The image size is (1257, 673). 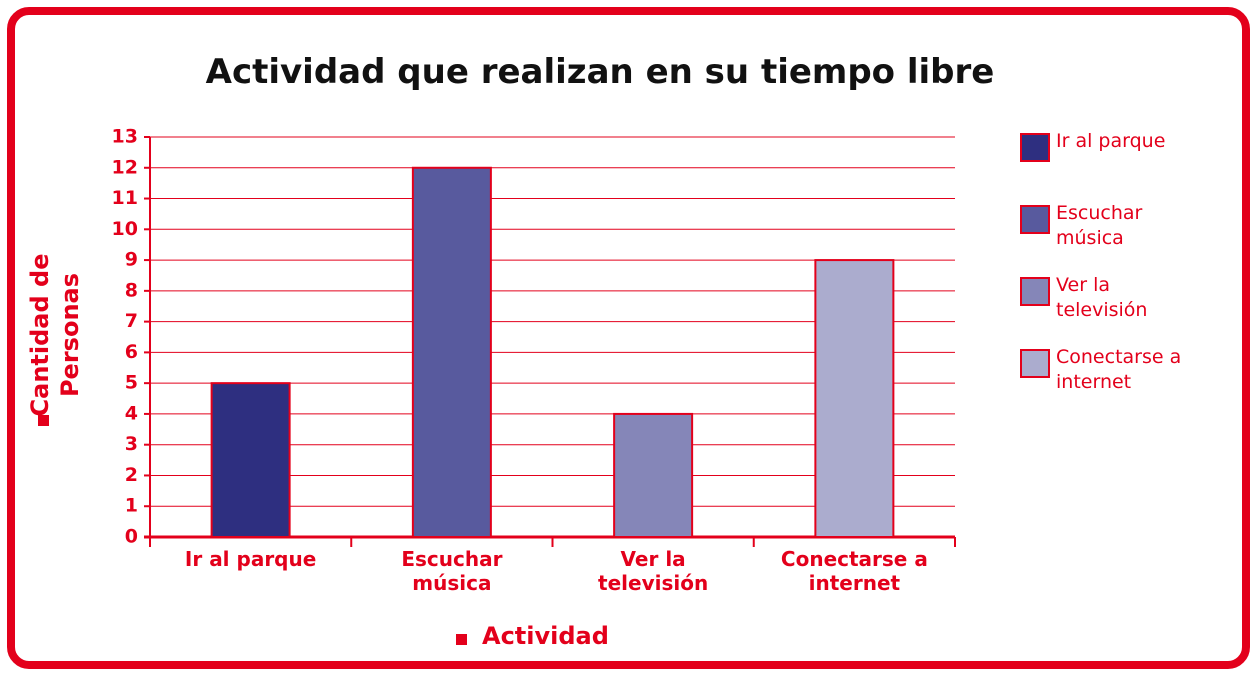 What do you see at coordinates (131, 260) in the screenshot?
I see `y-tick-label: 9` at bounding box center [131, 260].